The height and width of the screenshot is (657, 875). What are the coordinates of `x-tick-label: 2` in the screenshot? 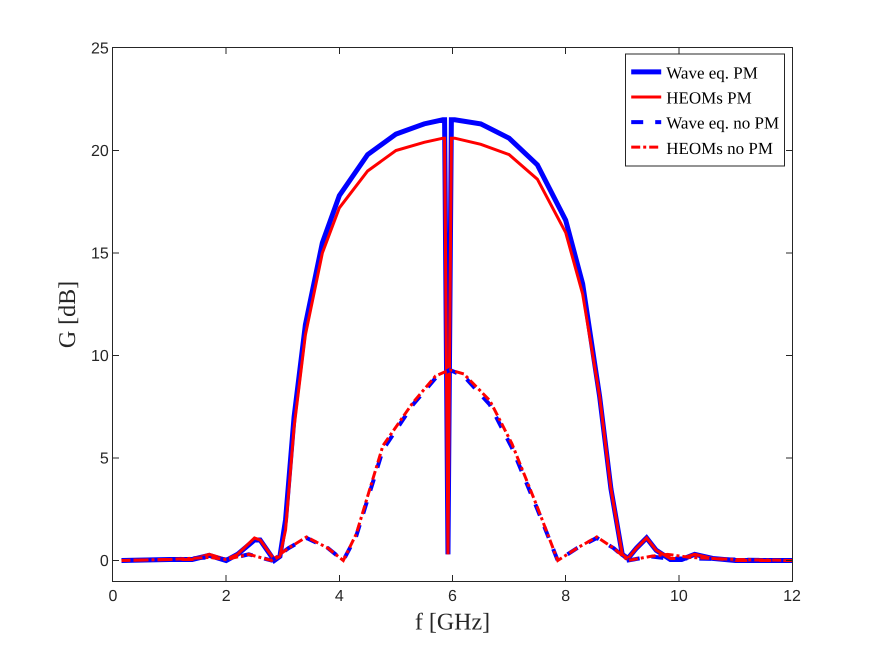 It's located at (226, 597).